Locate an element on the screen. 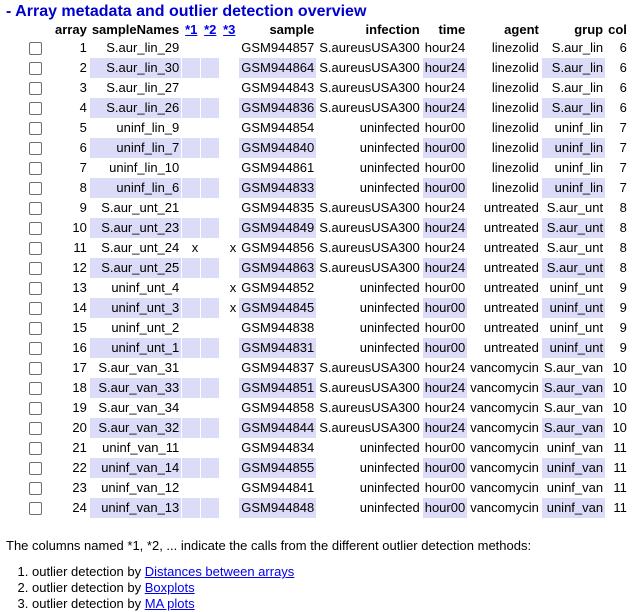 This screenshot has width=634, height=612. method-1-link: *1 is located at coordinates (191, 29).